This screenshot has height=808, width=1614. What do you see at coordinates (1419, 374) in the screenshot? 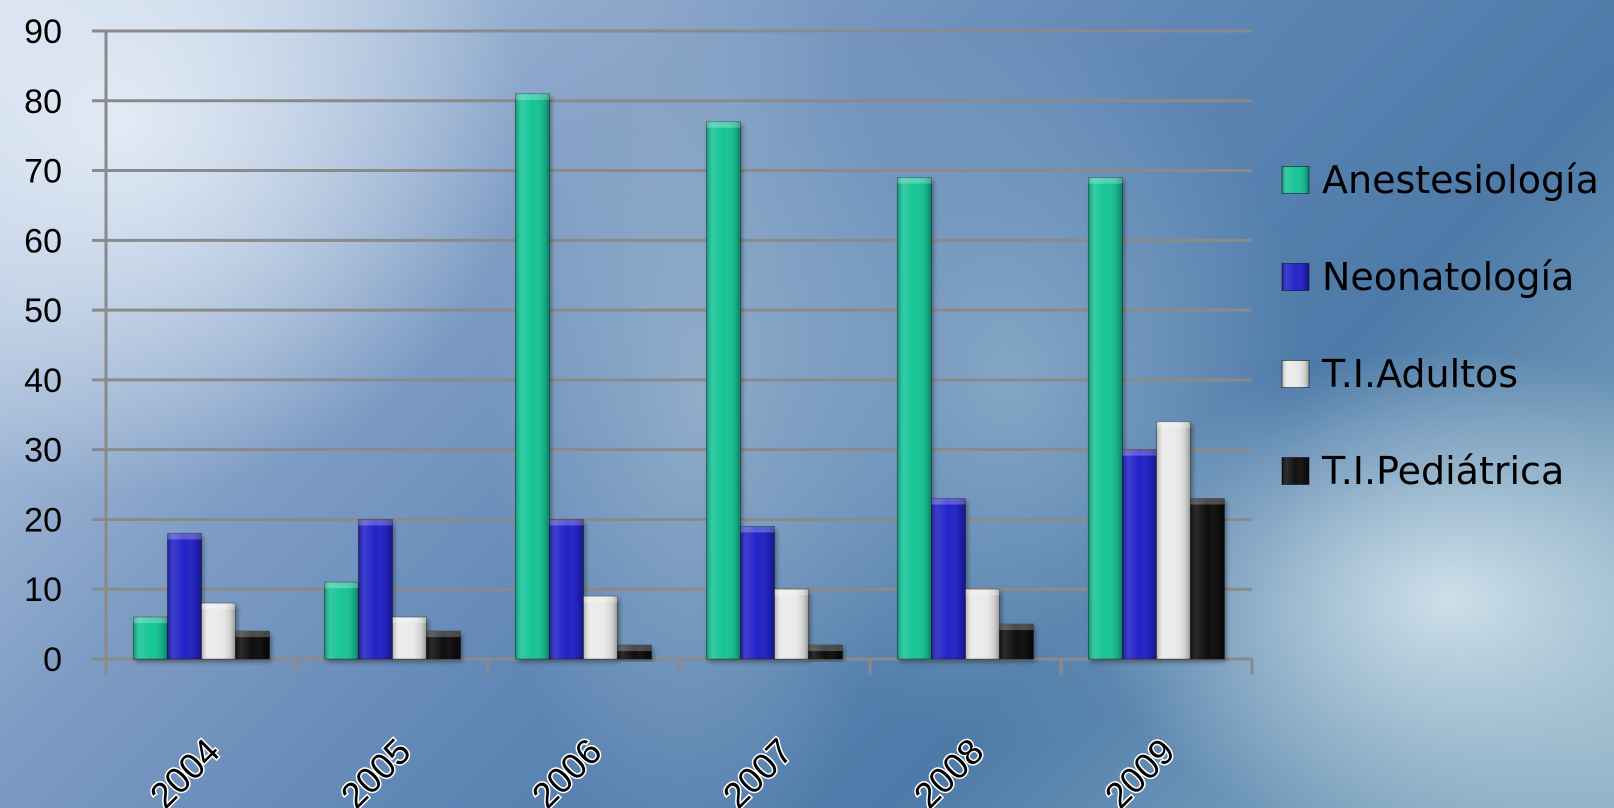
I see `legend-label: T.I.Adultos` at bounding box center [1419, 374].